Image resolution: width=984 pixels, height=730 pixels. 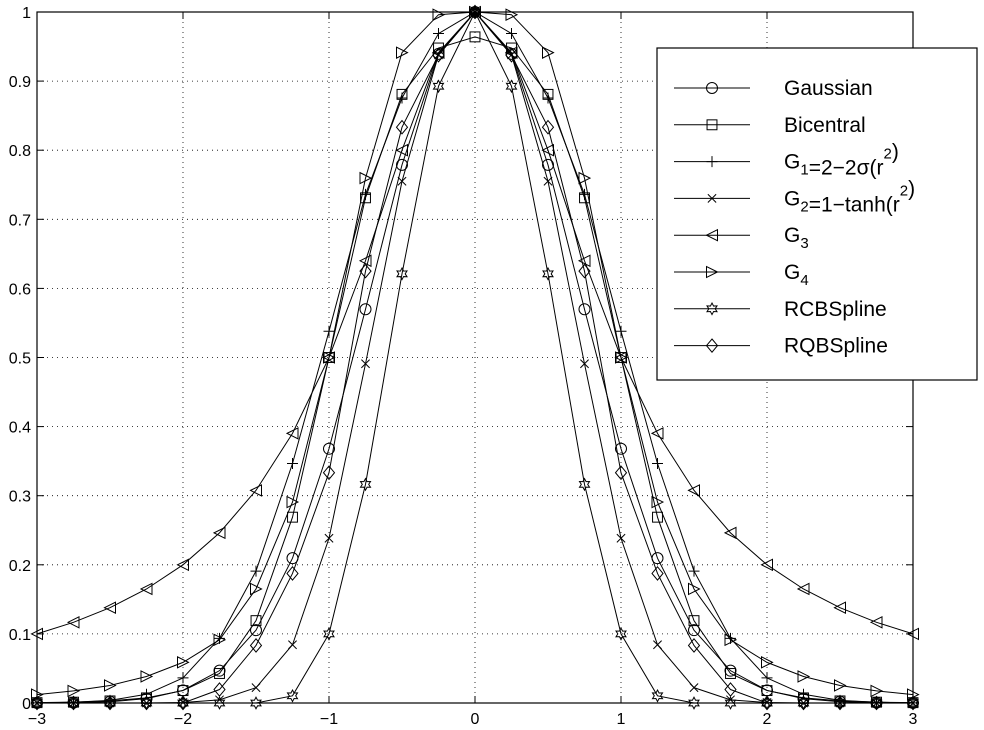 I want to click on y-tick-label: 0.3, so click(x=20, y=497).